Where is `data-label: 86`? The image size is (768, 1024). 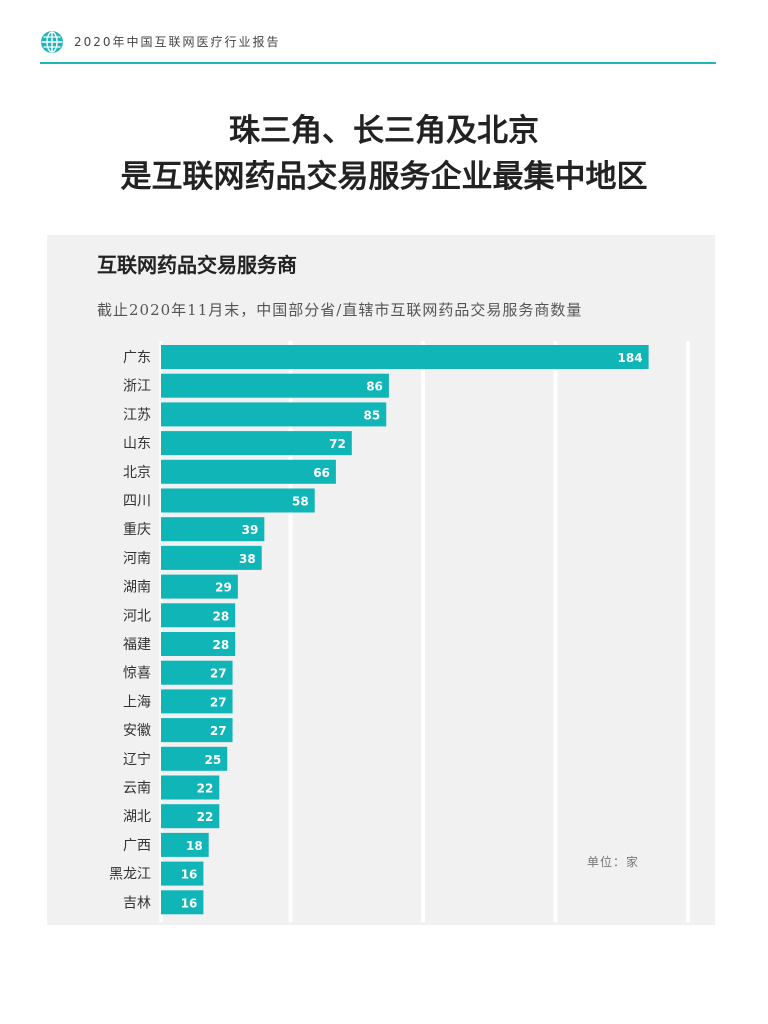 data-label: 86 is located at coordinates (374, 387).